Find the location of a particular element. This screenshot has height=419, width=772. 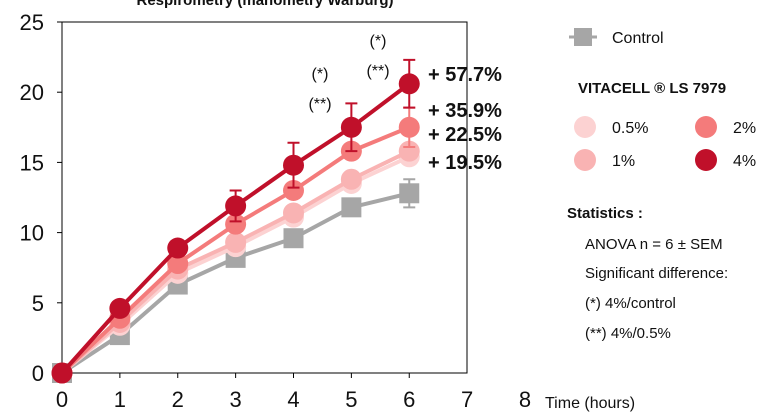

chart-title: Respirometry (manometry Warburg) is located at coordinates (265, 4).